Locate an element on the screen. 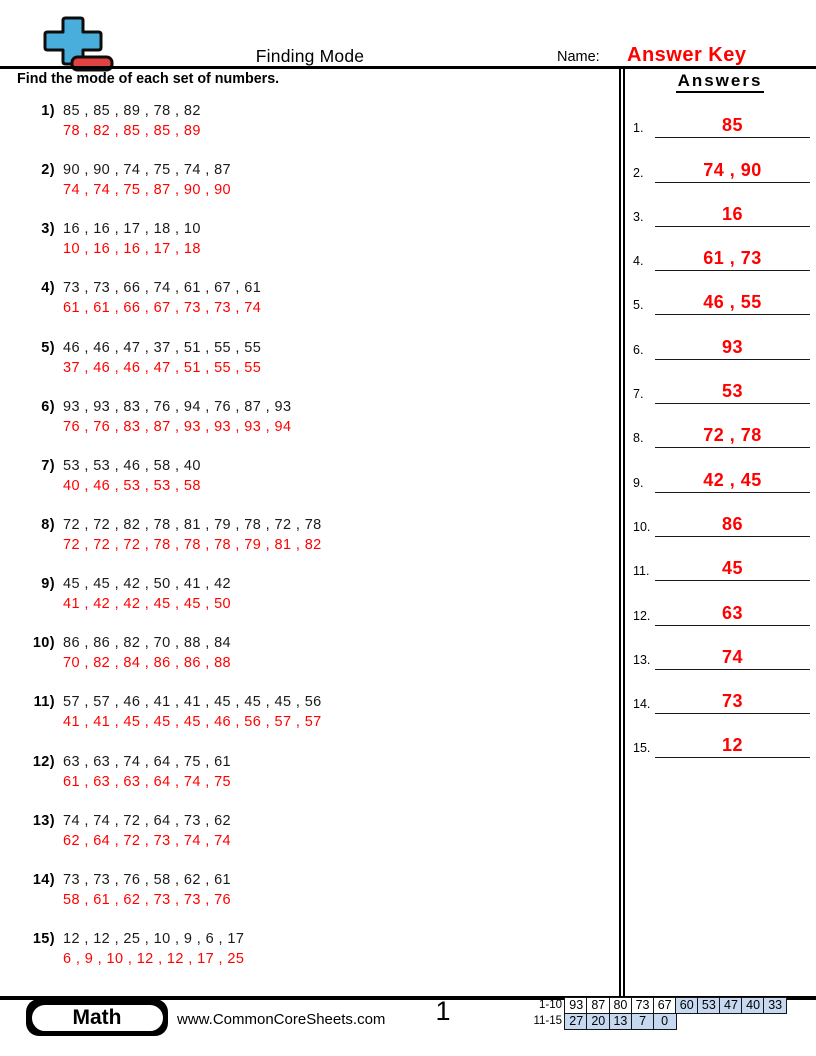 This screenshot has width=816, height=1056. question-original-line: 15) 12 , 12 , 25 , 10 , 9 , 6 , 17 is located at coordinates (316, 939).